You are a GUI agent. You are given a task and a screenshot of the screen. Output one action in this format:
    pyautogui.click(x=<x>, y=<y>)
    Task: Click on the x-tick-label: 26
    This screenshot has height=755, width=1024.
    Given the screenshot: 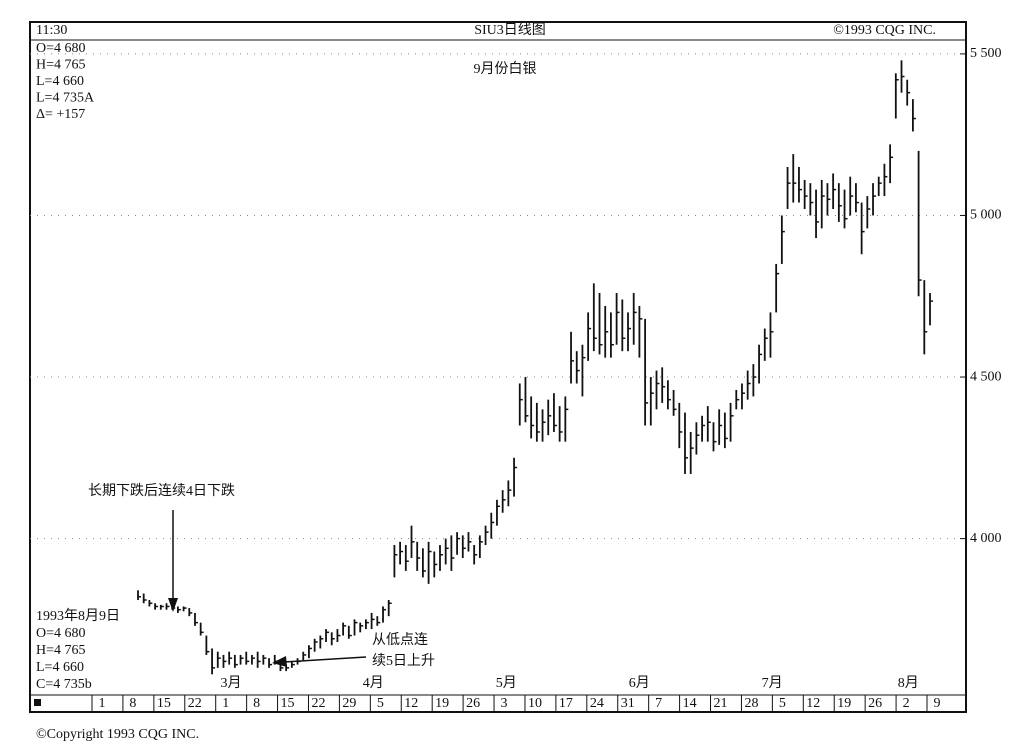 What is the action you would take?
    pyautogui.click(x=473, y=703)
    